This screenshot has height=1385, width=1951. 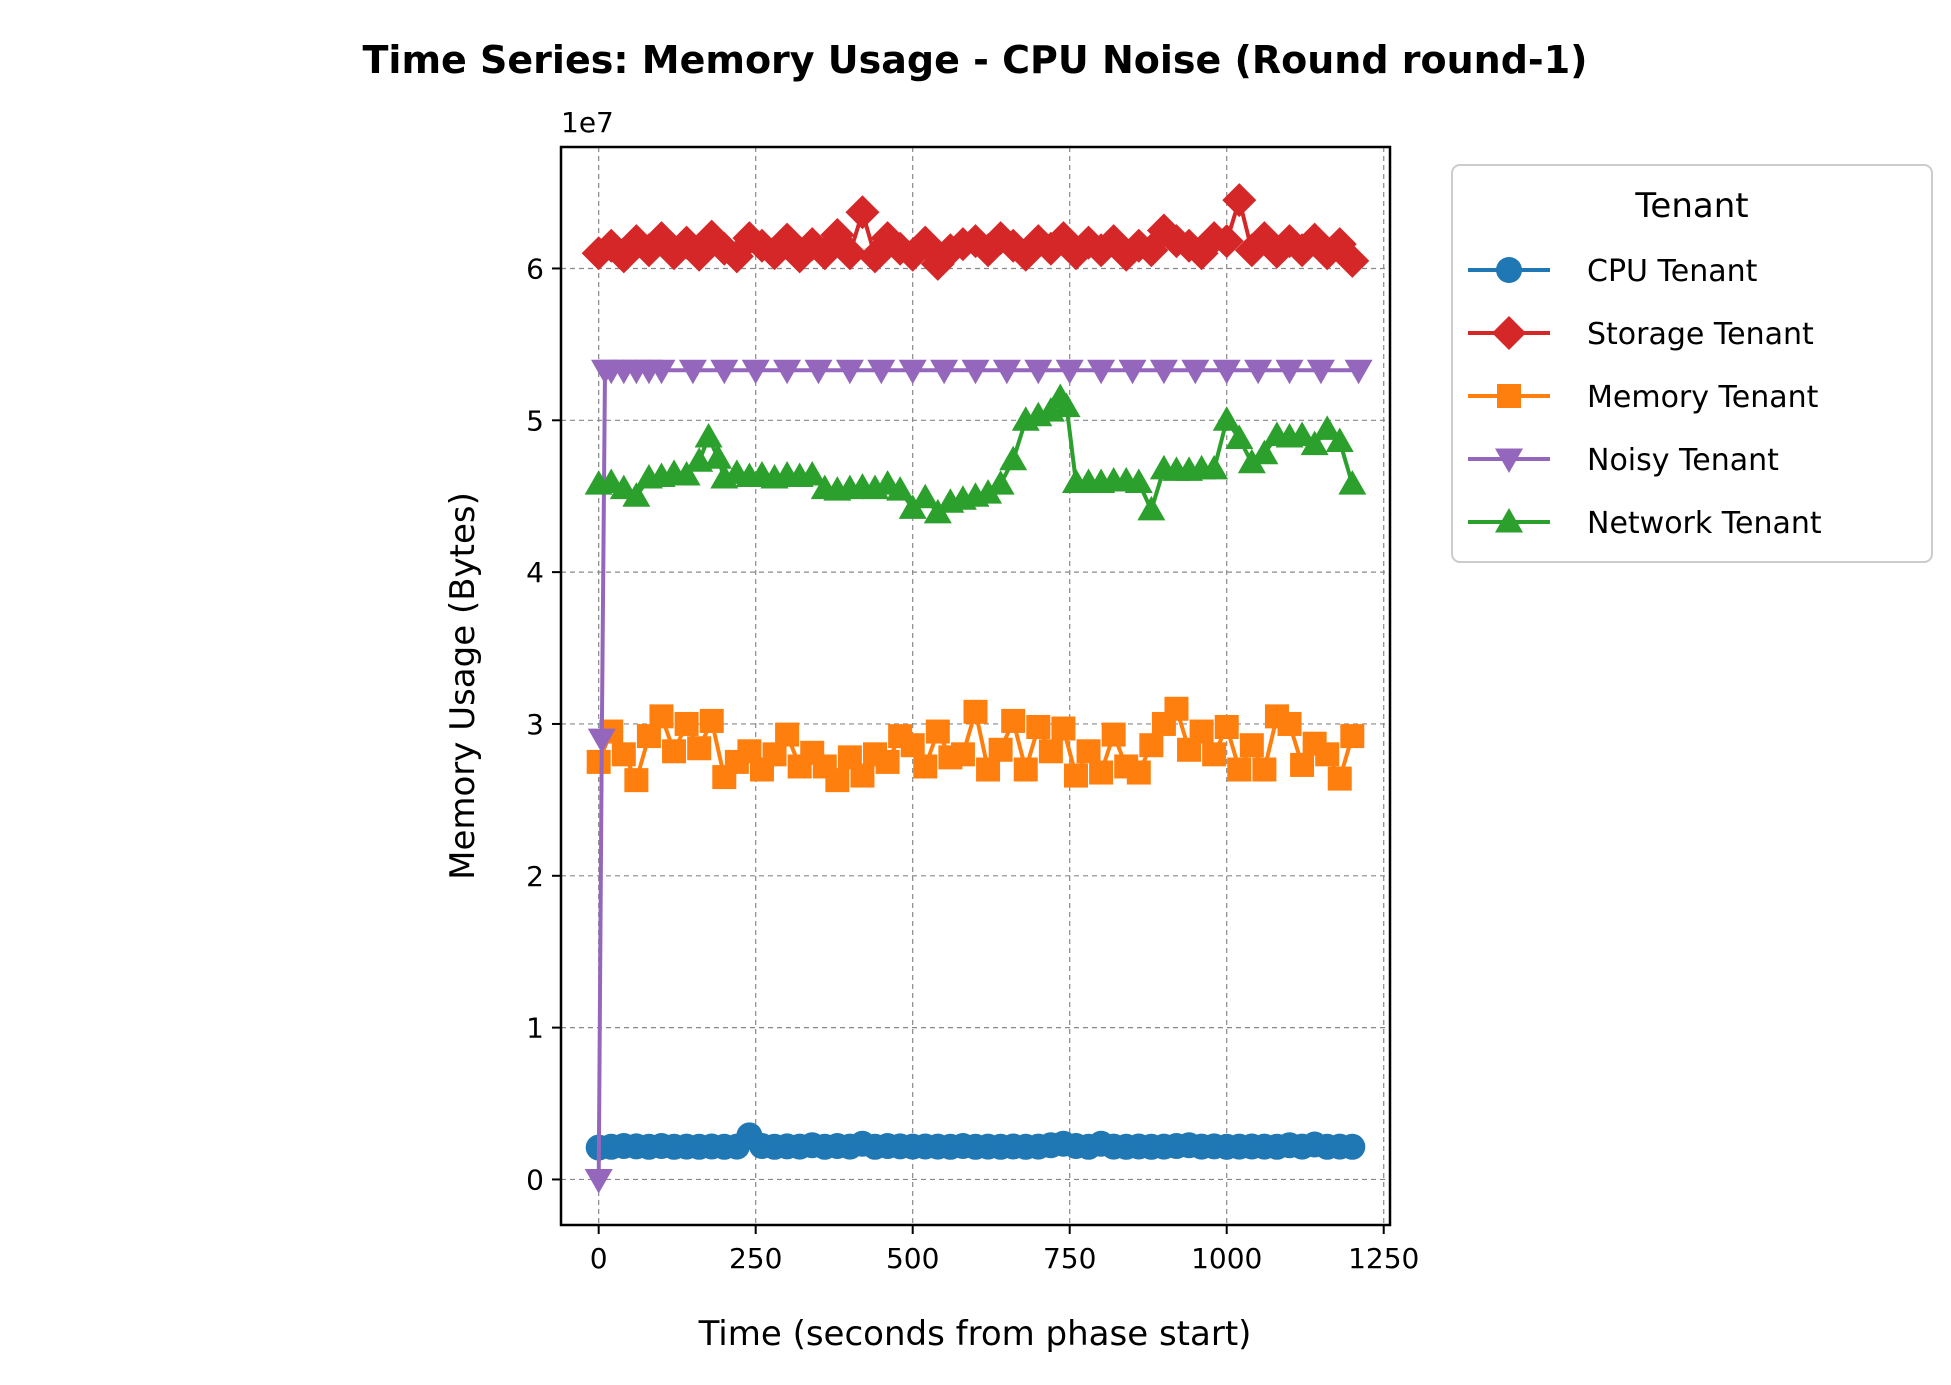 I want to click on legend-label-storage-tenant: Storage Tenant, so click(x=1700, y=334).